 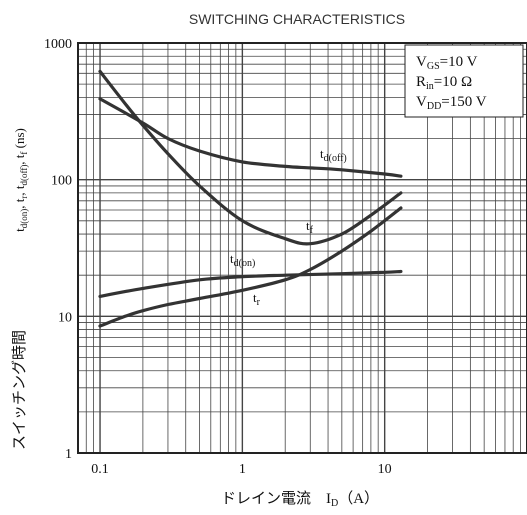 I want to click on y-tick-labels: 1 10 100 1000, so click(x=58, y=249).